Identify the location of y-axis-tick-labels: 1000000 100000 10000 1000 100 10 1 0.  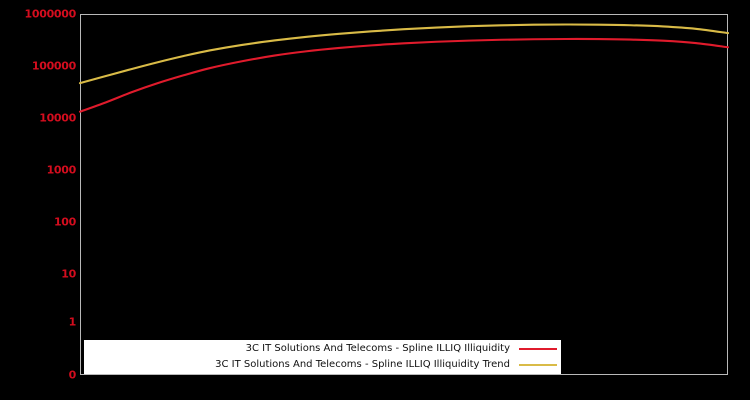
(38, 200).